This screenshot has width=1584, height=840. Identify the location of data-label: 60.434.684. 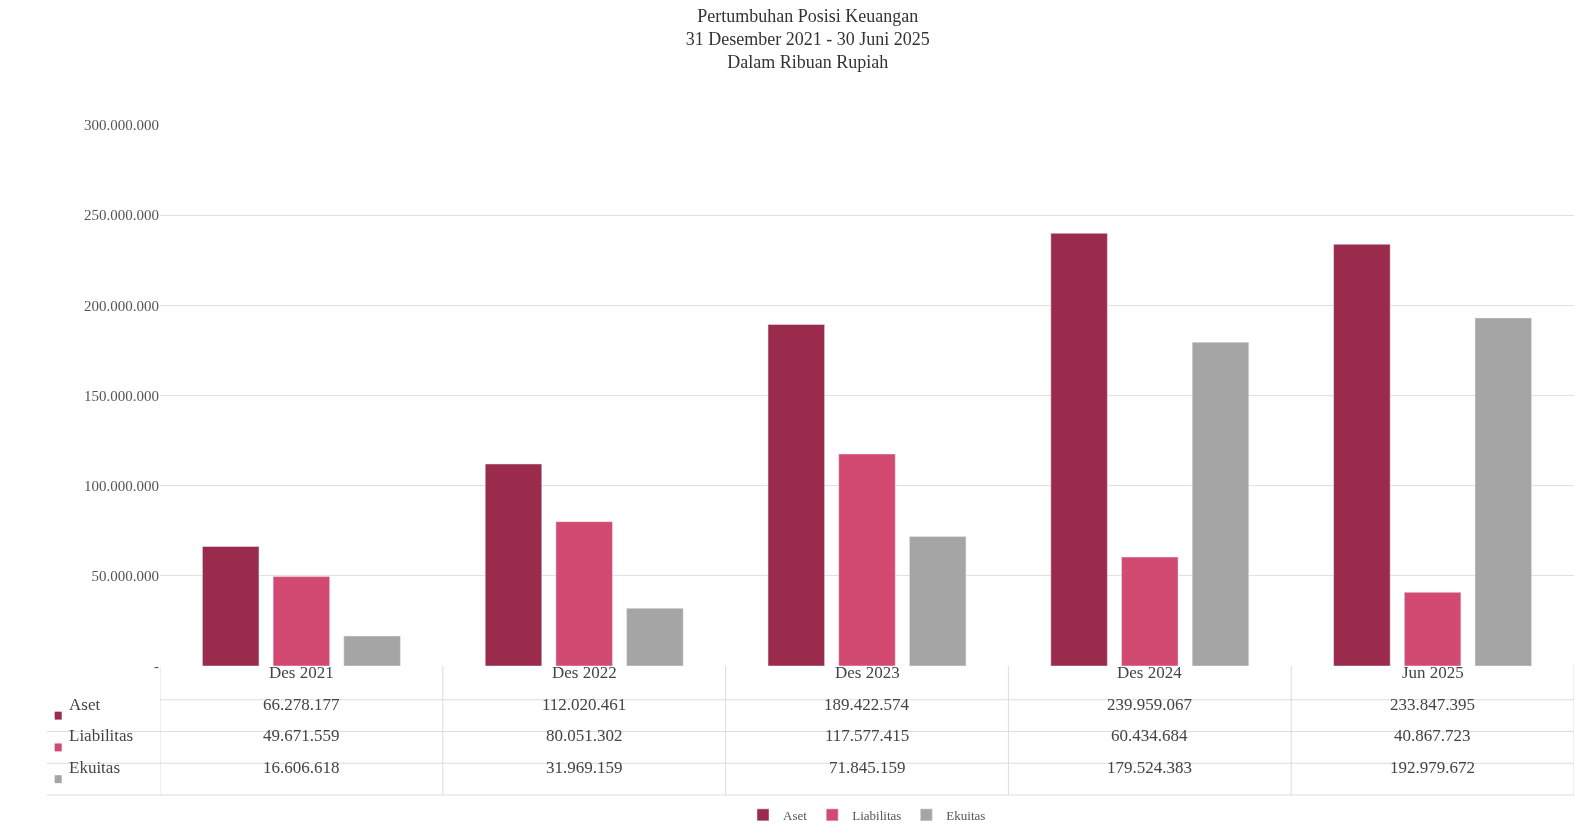
(1149, 735).